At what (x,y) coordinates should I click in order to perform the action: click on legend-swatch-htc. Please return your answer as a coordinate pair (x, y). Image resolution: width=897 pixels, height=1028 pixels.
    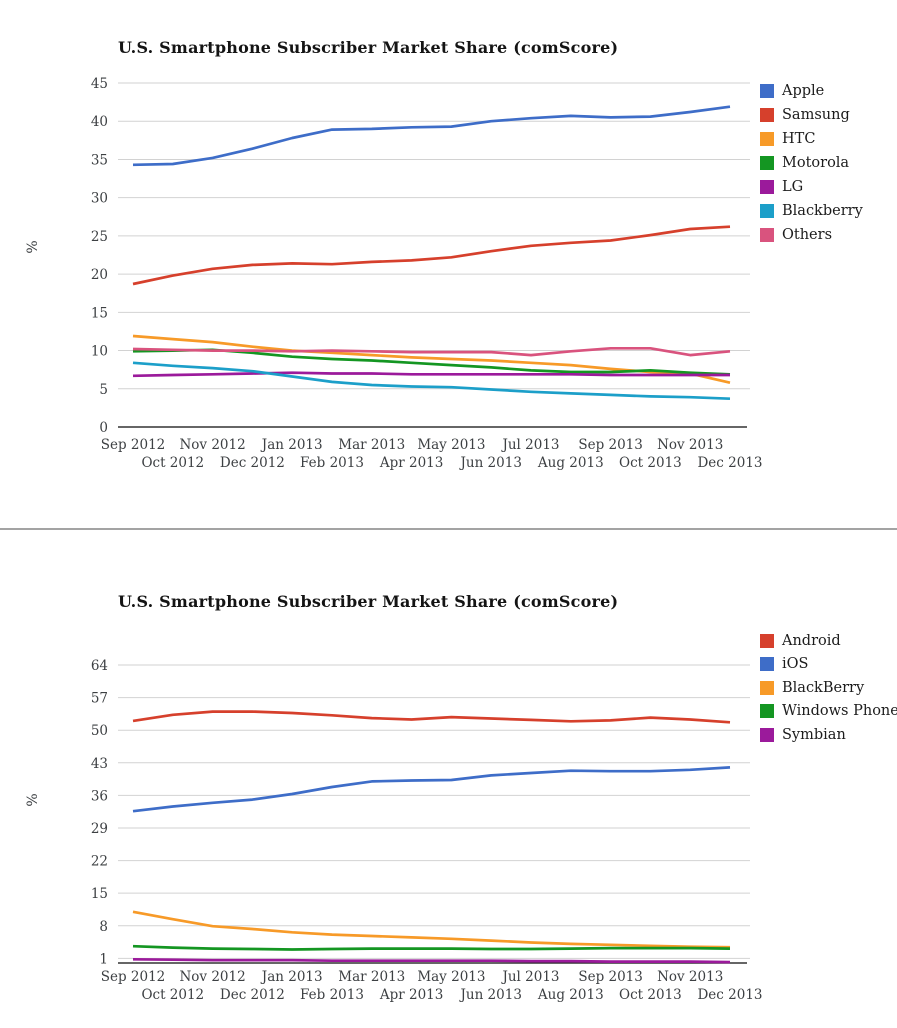
    Looking at the image, I should click on (767, 139).